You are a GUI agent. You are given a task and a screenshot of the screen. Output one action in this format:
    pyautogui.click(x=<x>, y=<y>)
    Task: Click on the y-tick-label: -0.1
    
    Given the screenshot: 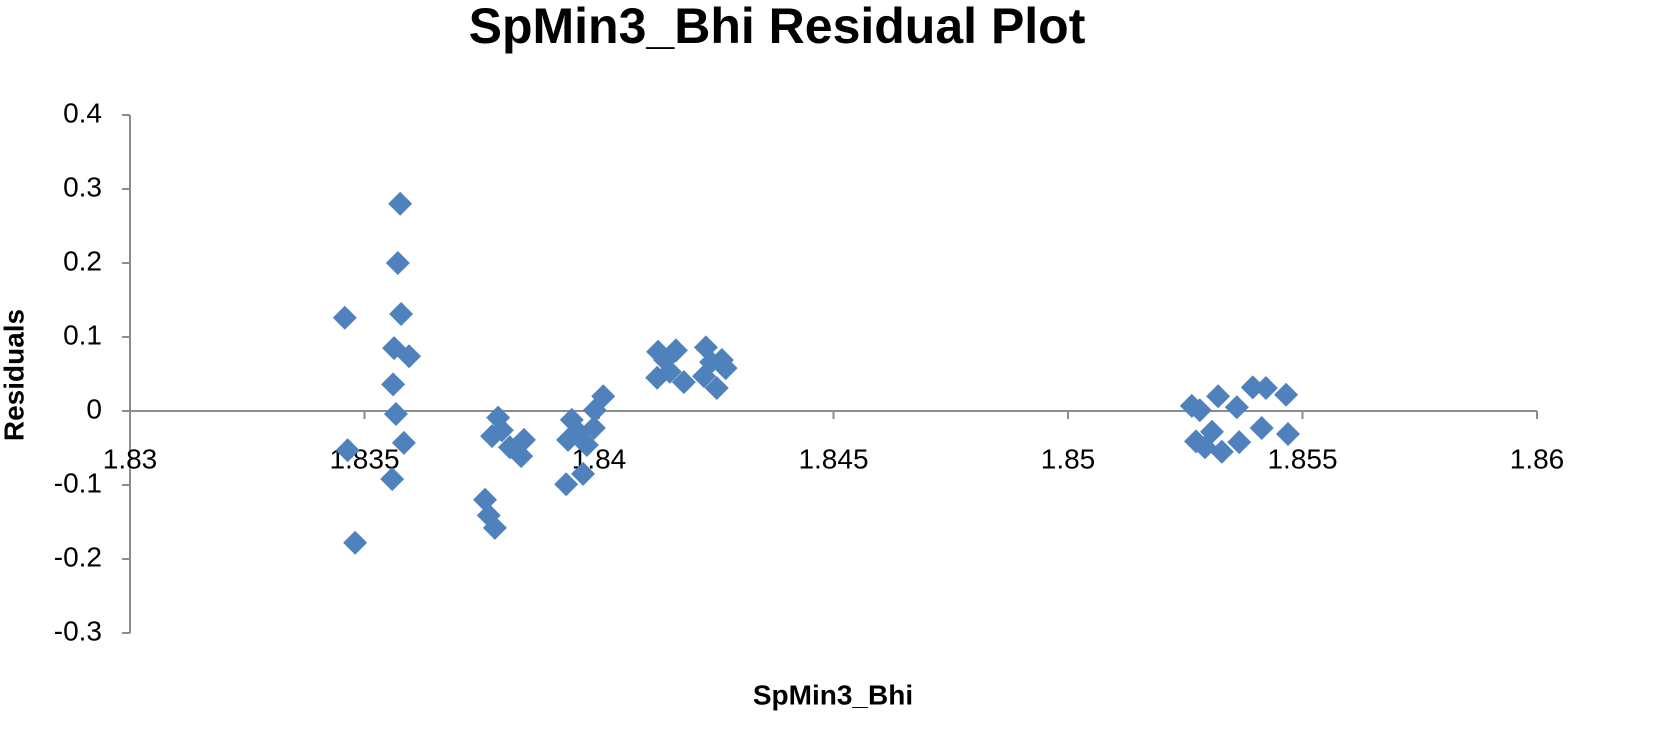 What is the action you would take?
    pyautogui.click(x=78, y=482)
    